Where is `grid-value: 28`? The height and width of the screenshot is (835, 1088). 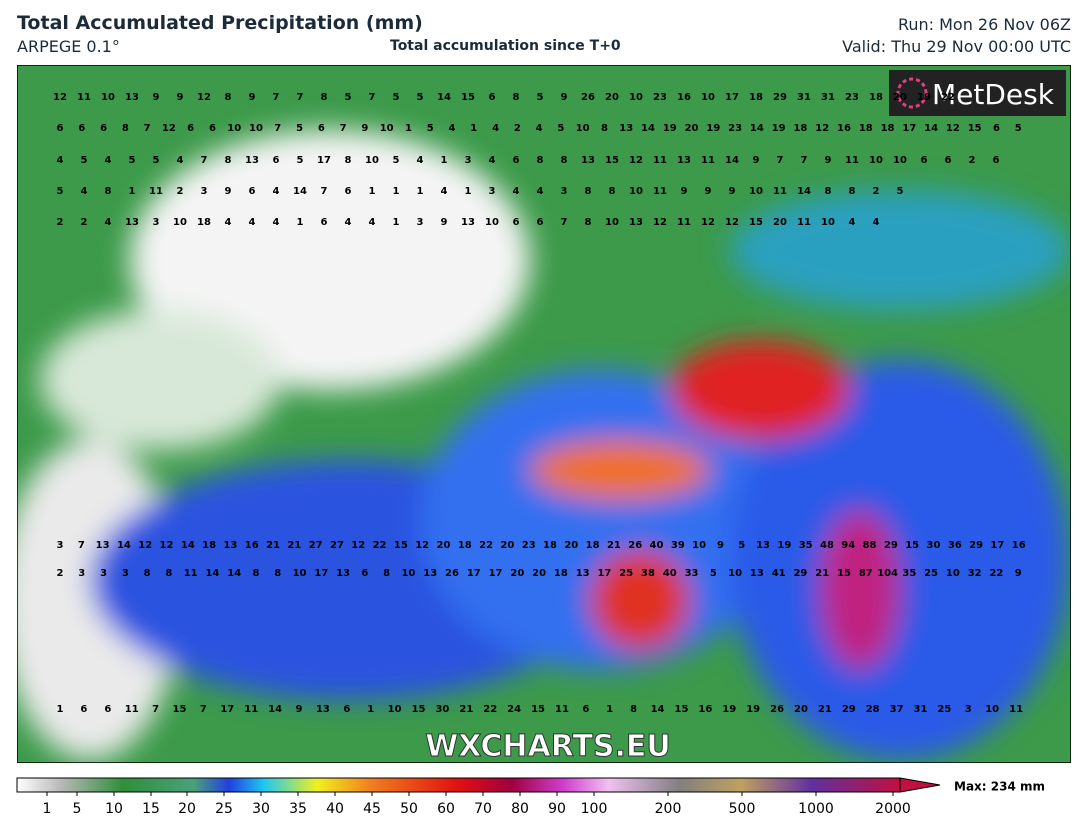
grid-value: 28 is located at coordinates (873, 709).